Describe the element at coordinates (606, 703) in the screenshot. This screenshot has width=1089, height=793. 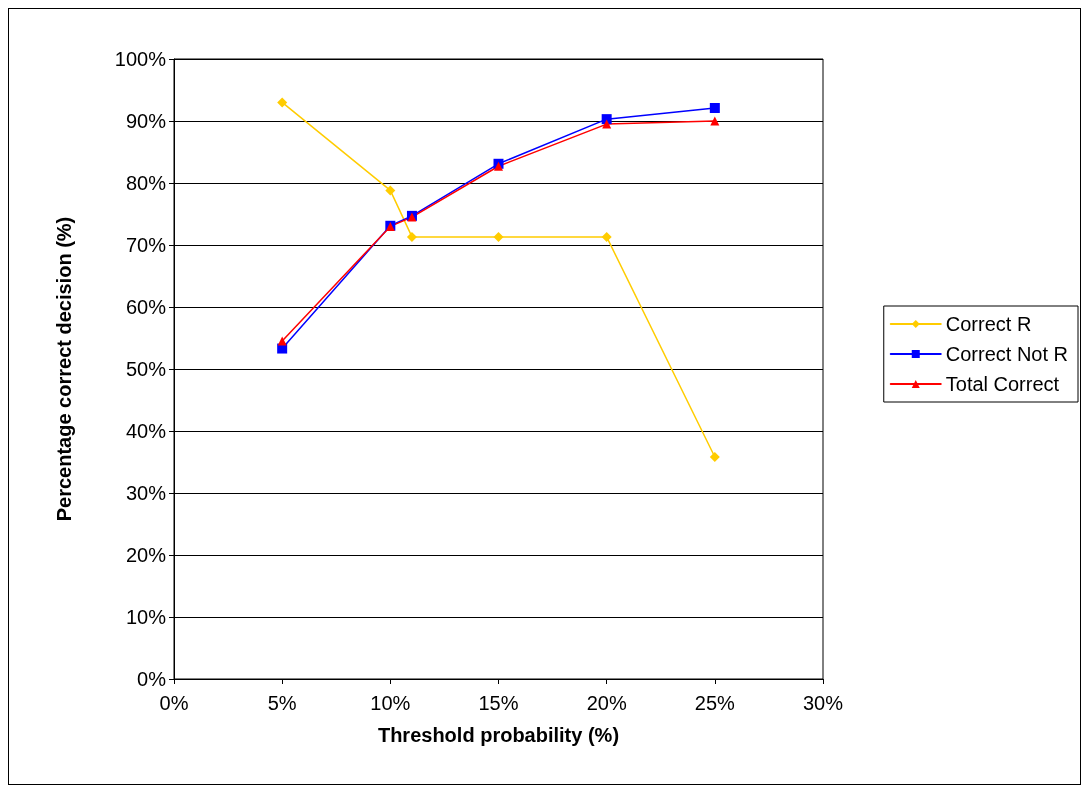
I see `x-tick-label: 20%` at that location.